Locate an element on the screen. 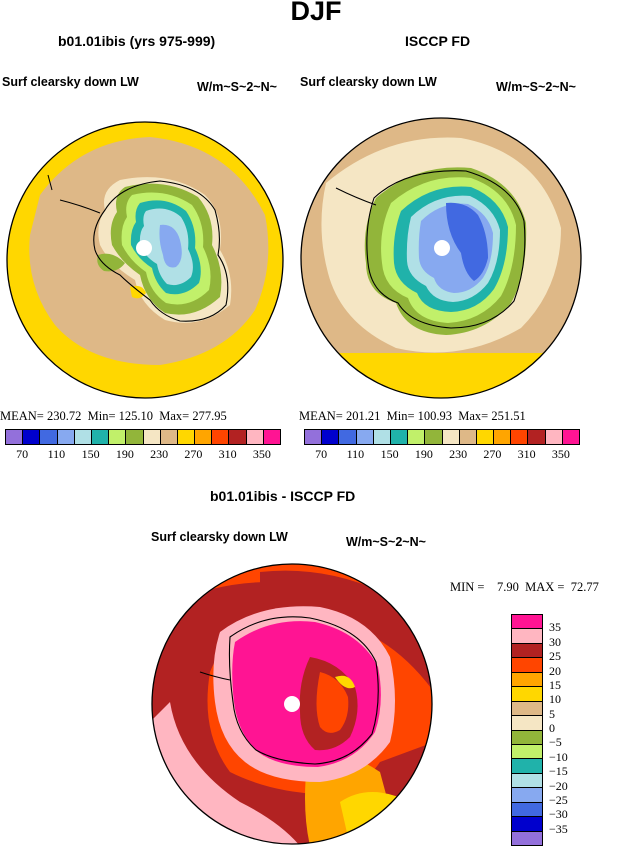 The width and height of the screenshot is (632, 846). right-panel-subtitle: Surf clearsky down LW is located at coordinates (368, 82).